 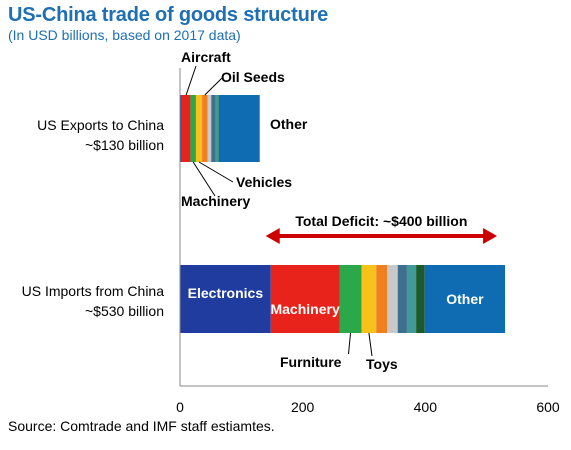 I want to click on label-other-imports: Other, so click(x=465, y=299).